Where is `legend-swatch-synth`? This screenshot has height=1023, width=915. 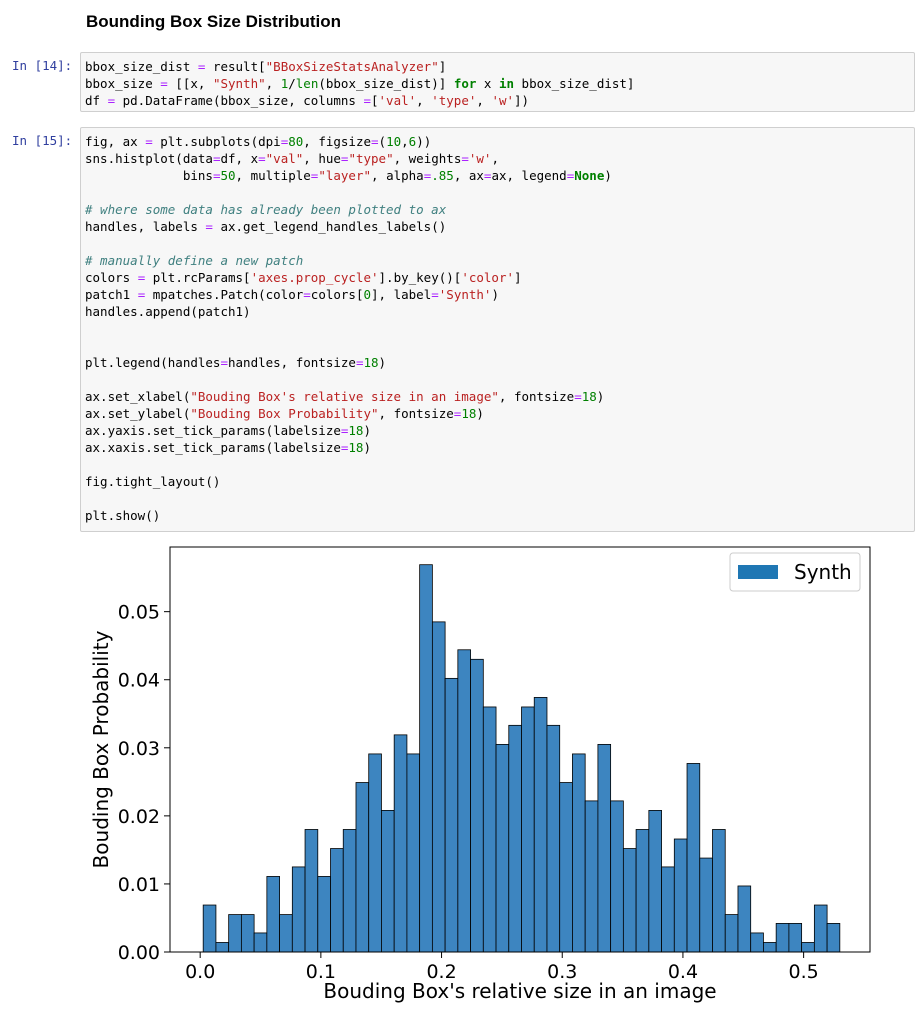
legend-swatch-synth is located at coordinates (758, 572).